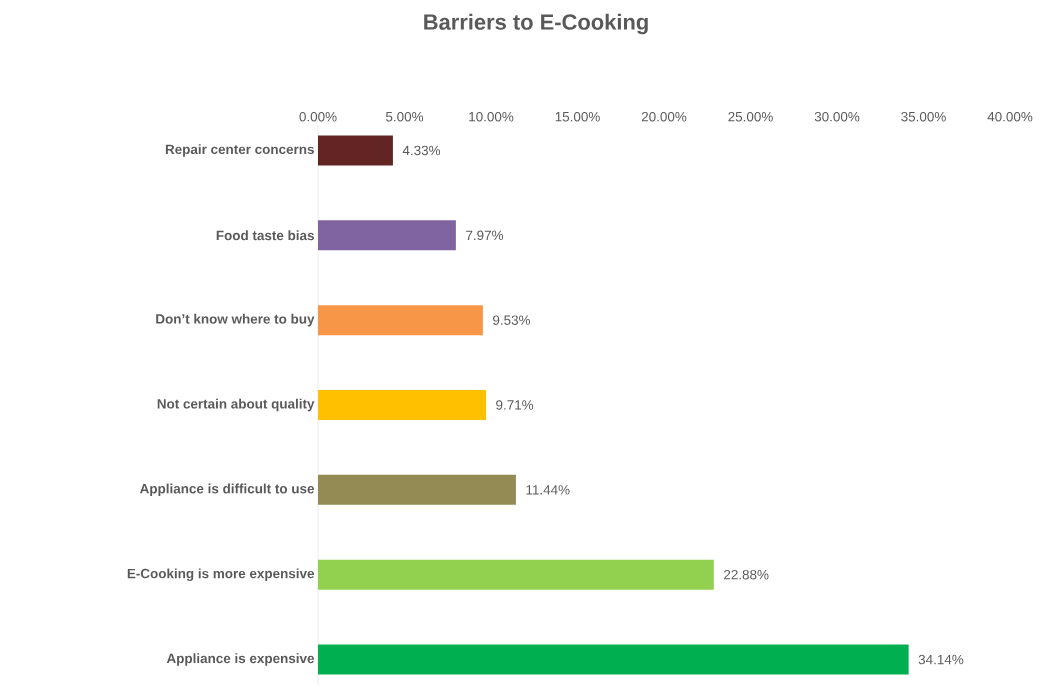 The height and width of the screenshot is (692, 1052). I want to click on data-label: 22.88%, so click(746, 574).